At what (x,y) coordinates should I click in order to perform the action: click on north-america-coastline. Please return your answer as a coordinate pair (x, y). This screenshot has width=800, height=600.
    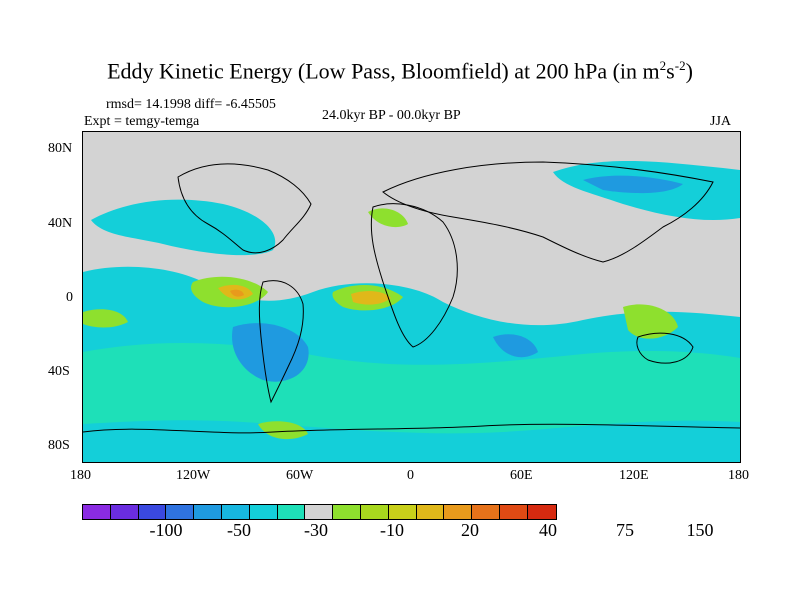
    Looking at the image, I should click on (244, 208).